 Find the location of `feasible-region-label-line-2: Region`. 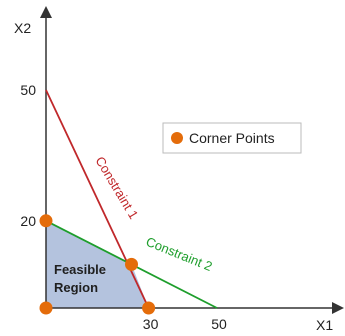

feasible-region-label-line-2: Region is located at coordinates (76, 287).